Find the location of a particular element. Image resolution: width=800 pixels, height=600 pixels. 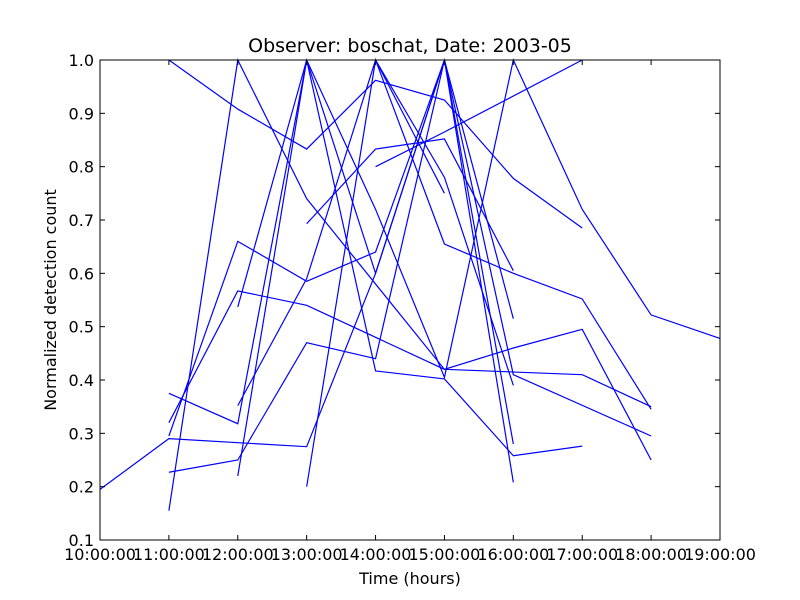

chart-title: Observer: boschat, Date: 2003-05 is located at coordinates (410, 46).